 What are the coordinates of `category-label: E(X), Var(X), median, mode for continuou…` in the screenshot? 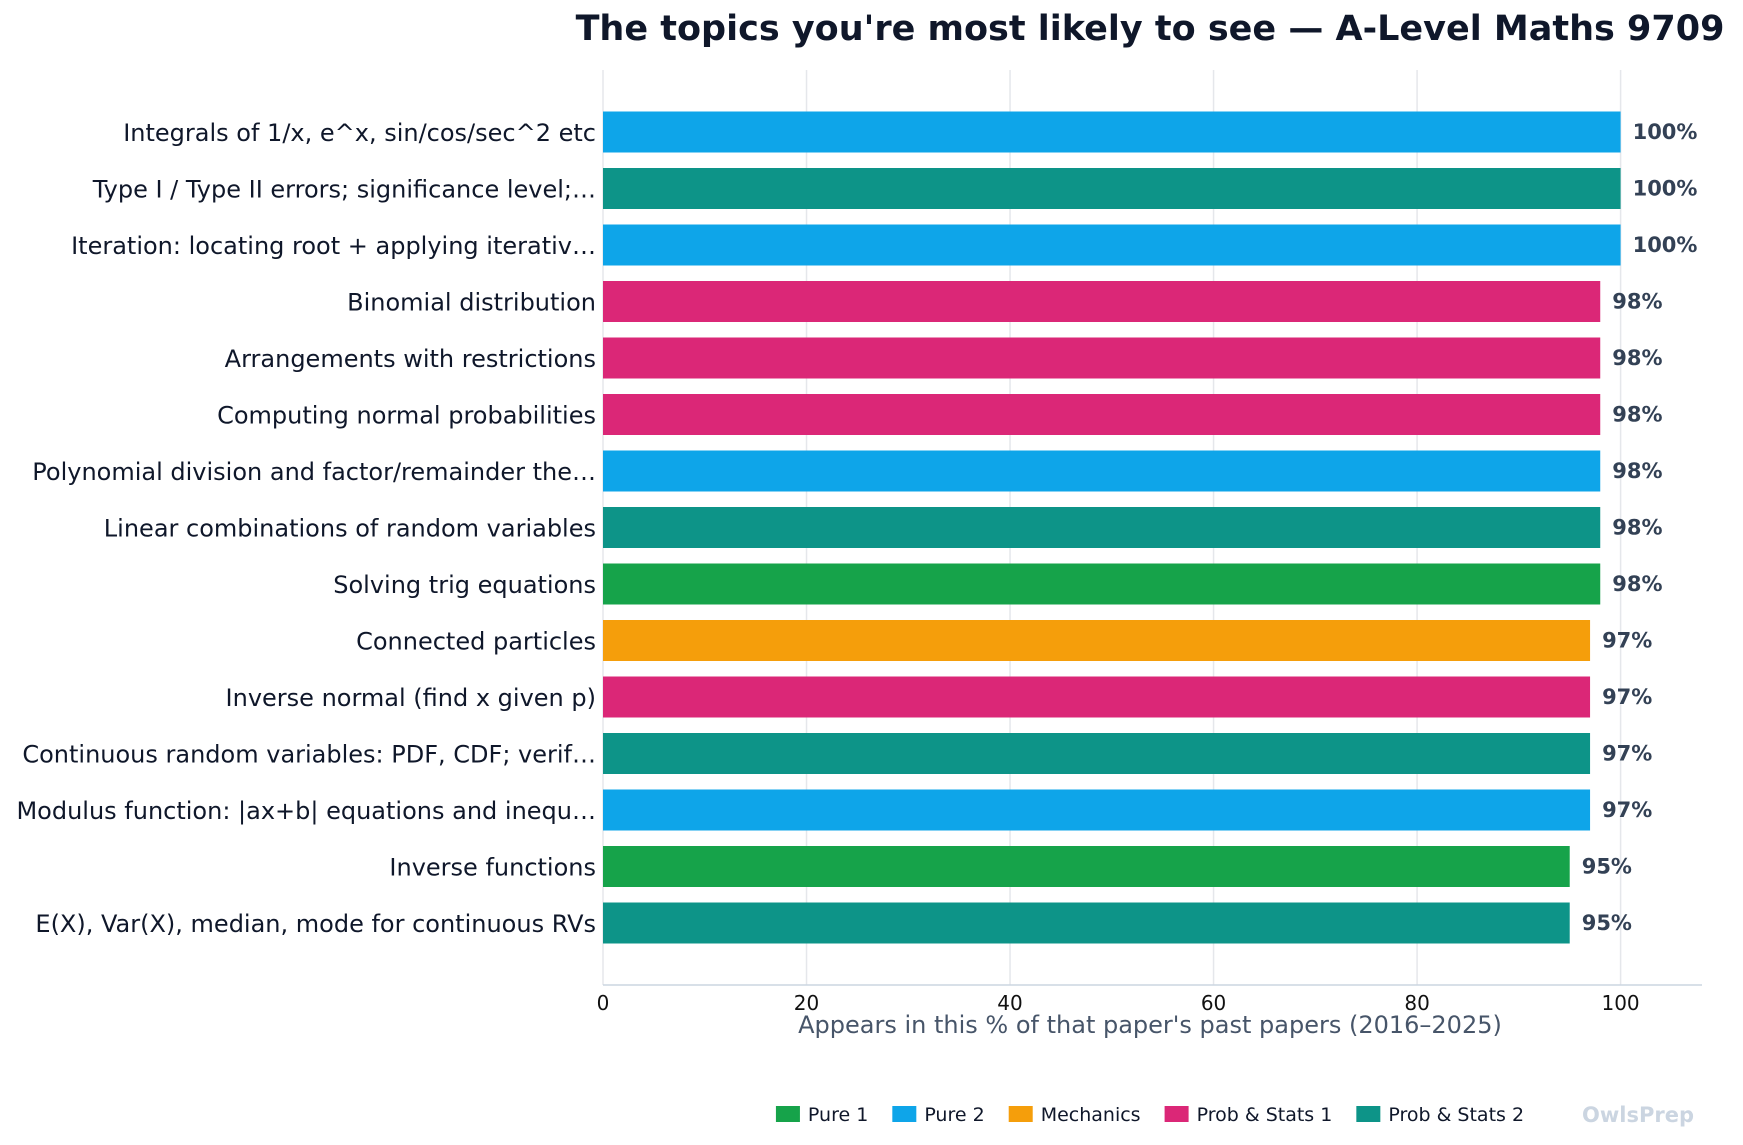 It's located at (315, 924).